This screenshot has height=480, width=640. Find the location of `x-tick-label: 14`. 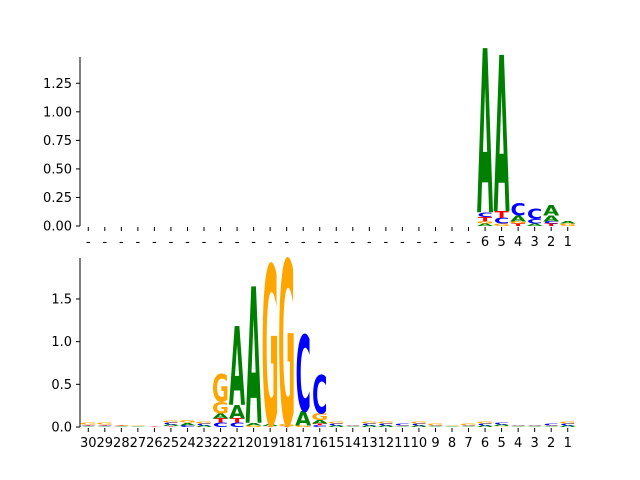

x-tick-label: 14 is located at coordinates (353, 443).